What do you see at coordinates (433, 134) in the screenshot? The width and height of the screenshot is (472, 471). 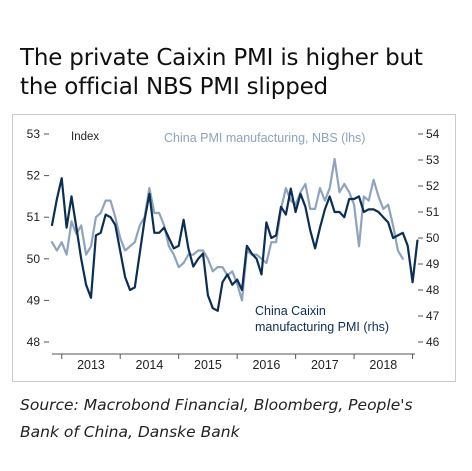 I see `right-axis-tick-label: 54` at bounding box center [433, 134].